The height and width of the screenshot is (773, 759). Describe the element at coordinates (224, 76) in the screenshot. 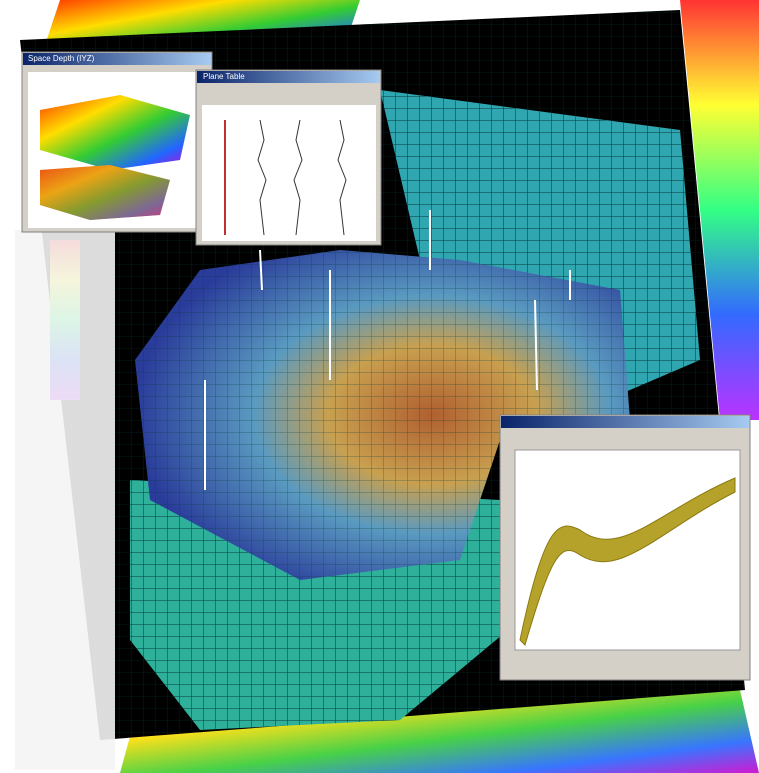

I see `window-title: Plane Table` at that location.